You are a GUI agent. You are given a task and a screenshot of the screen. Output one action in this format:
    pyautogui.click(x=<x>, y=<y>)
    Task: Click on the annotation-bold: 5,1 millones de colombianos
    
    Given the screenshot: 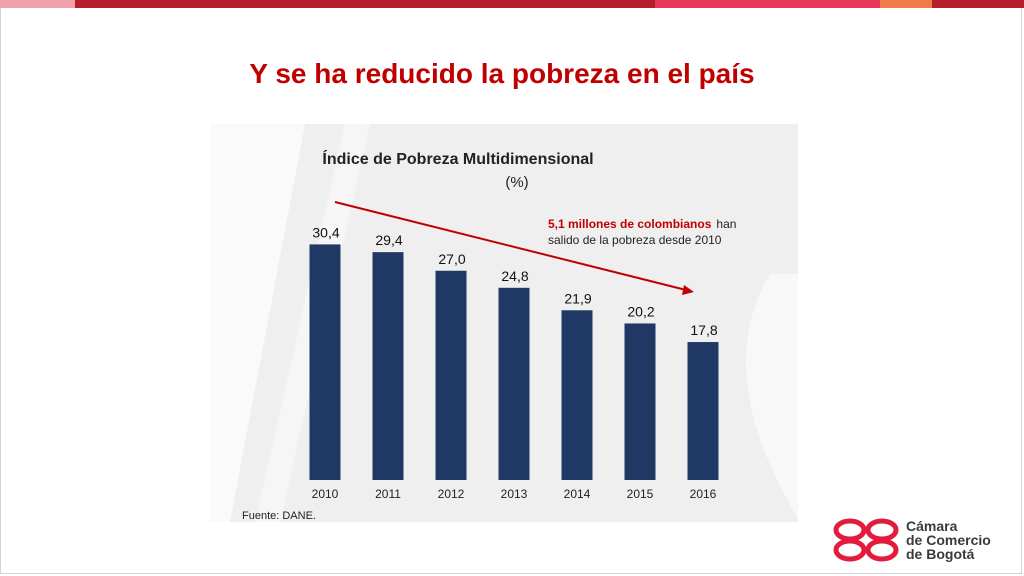 What is the action you would take?
    pyautogui.click(x=630, y=224)
    